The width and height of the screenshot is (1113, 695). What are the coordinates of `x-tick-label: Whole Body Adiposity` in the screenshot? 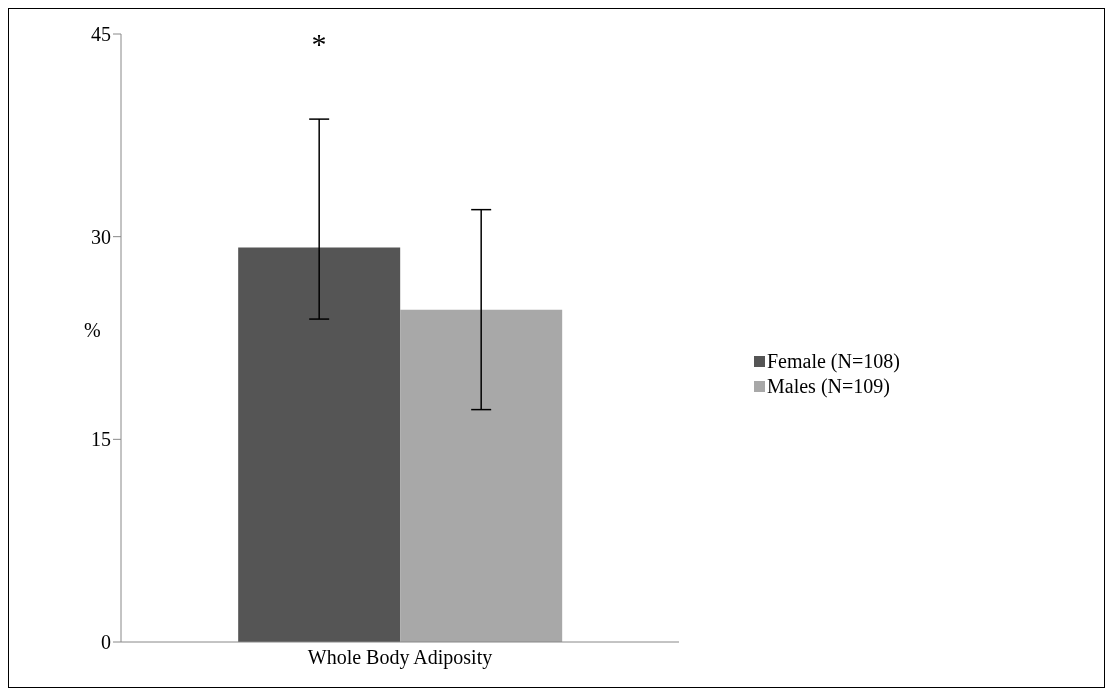 It's located at (400, 658).